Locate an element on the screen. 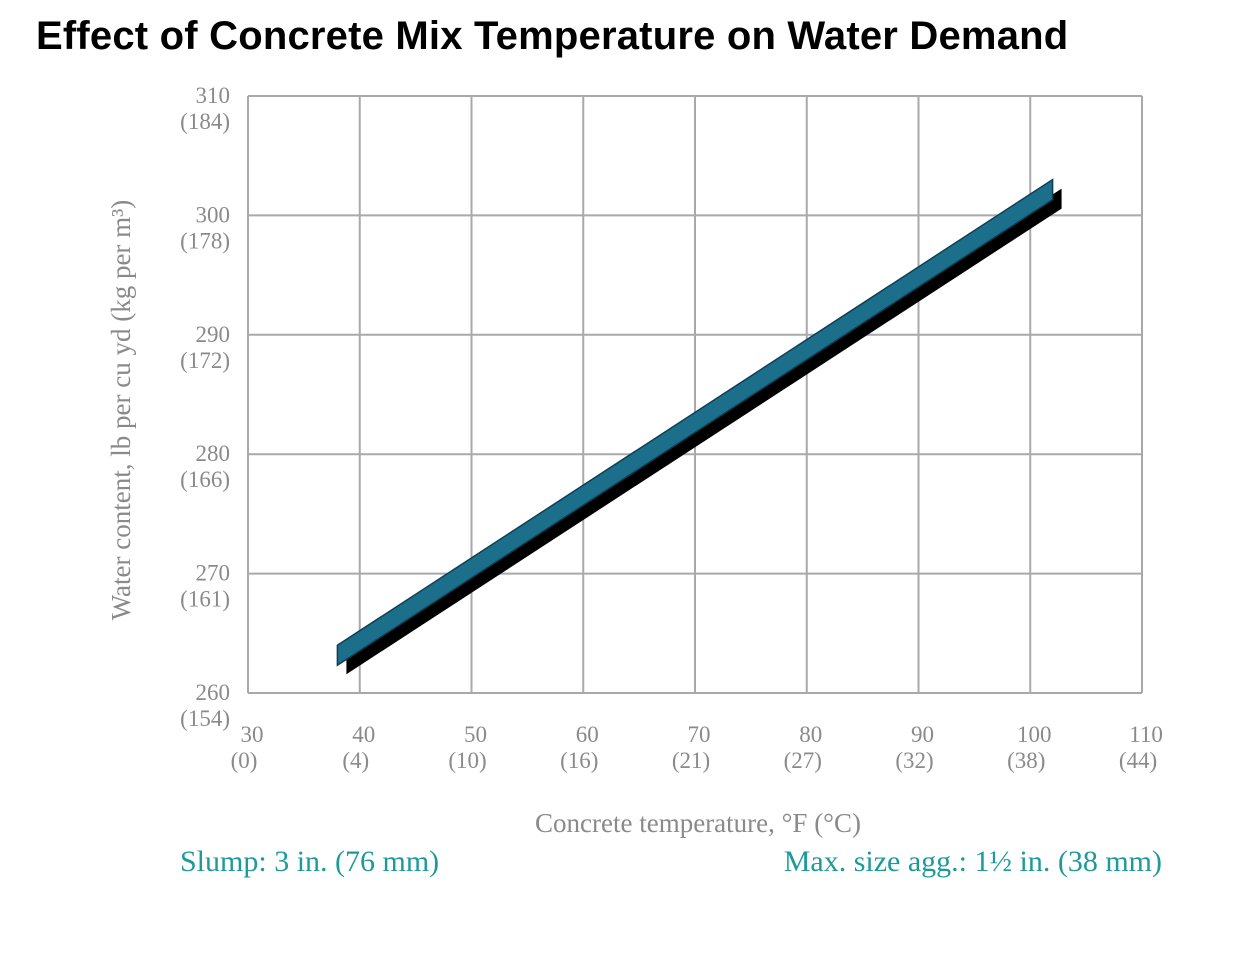  x-tick-label: 80 is located at coordinates (810, 734).